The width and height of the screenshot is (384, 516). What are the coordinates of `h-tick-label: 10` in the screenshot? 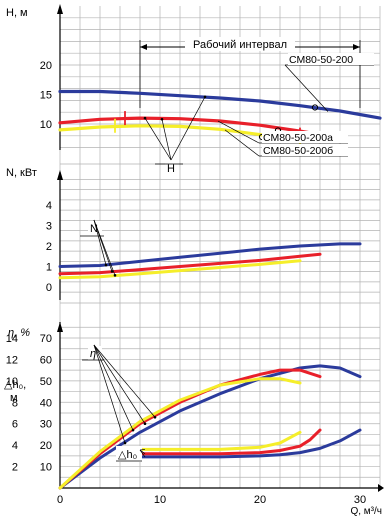 It's located at (46, 125).